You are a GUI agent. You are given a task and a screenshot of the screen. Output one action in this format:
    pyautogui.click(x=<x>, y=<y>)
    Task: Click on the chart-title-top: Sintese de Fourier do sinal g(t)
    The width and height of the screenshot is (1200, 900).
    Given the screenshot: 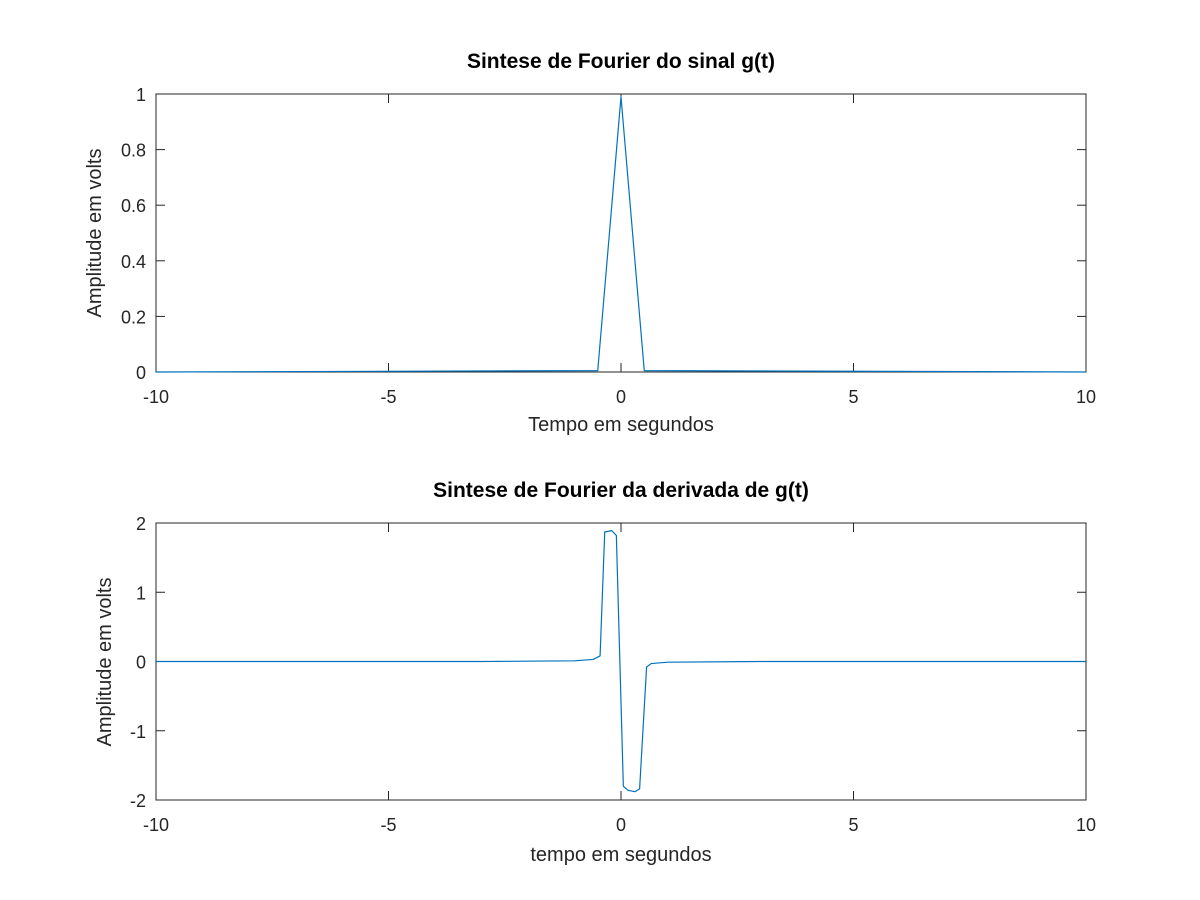 What is the action you would take?
    pyautogui.click(x=621, y=61)
    